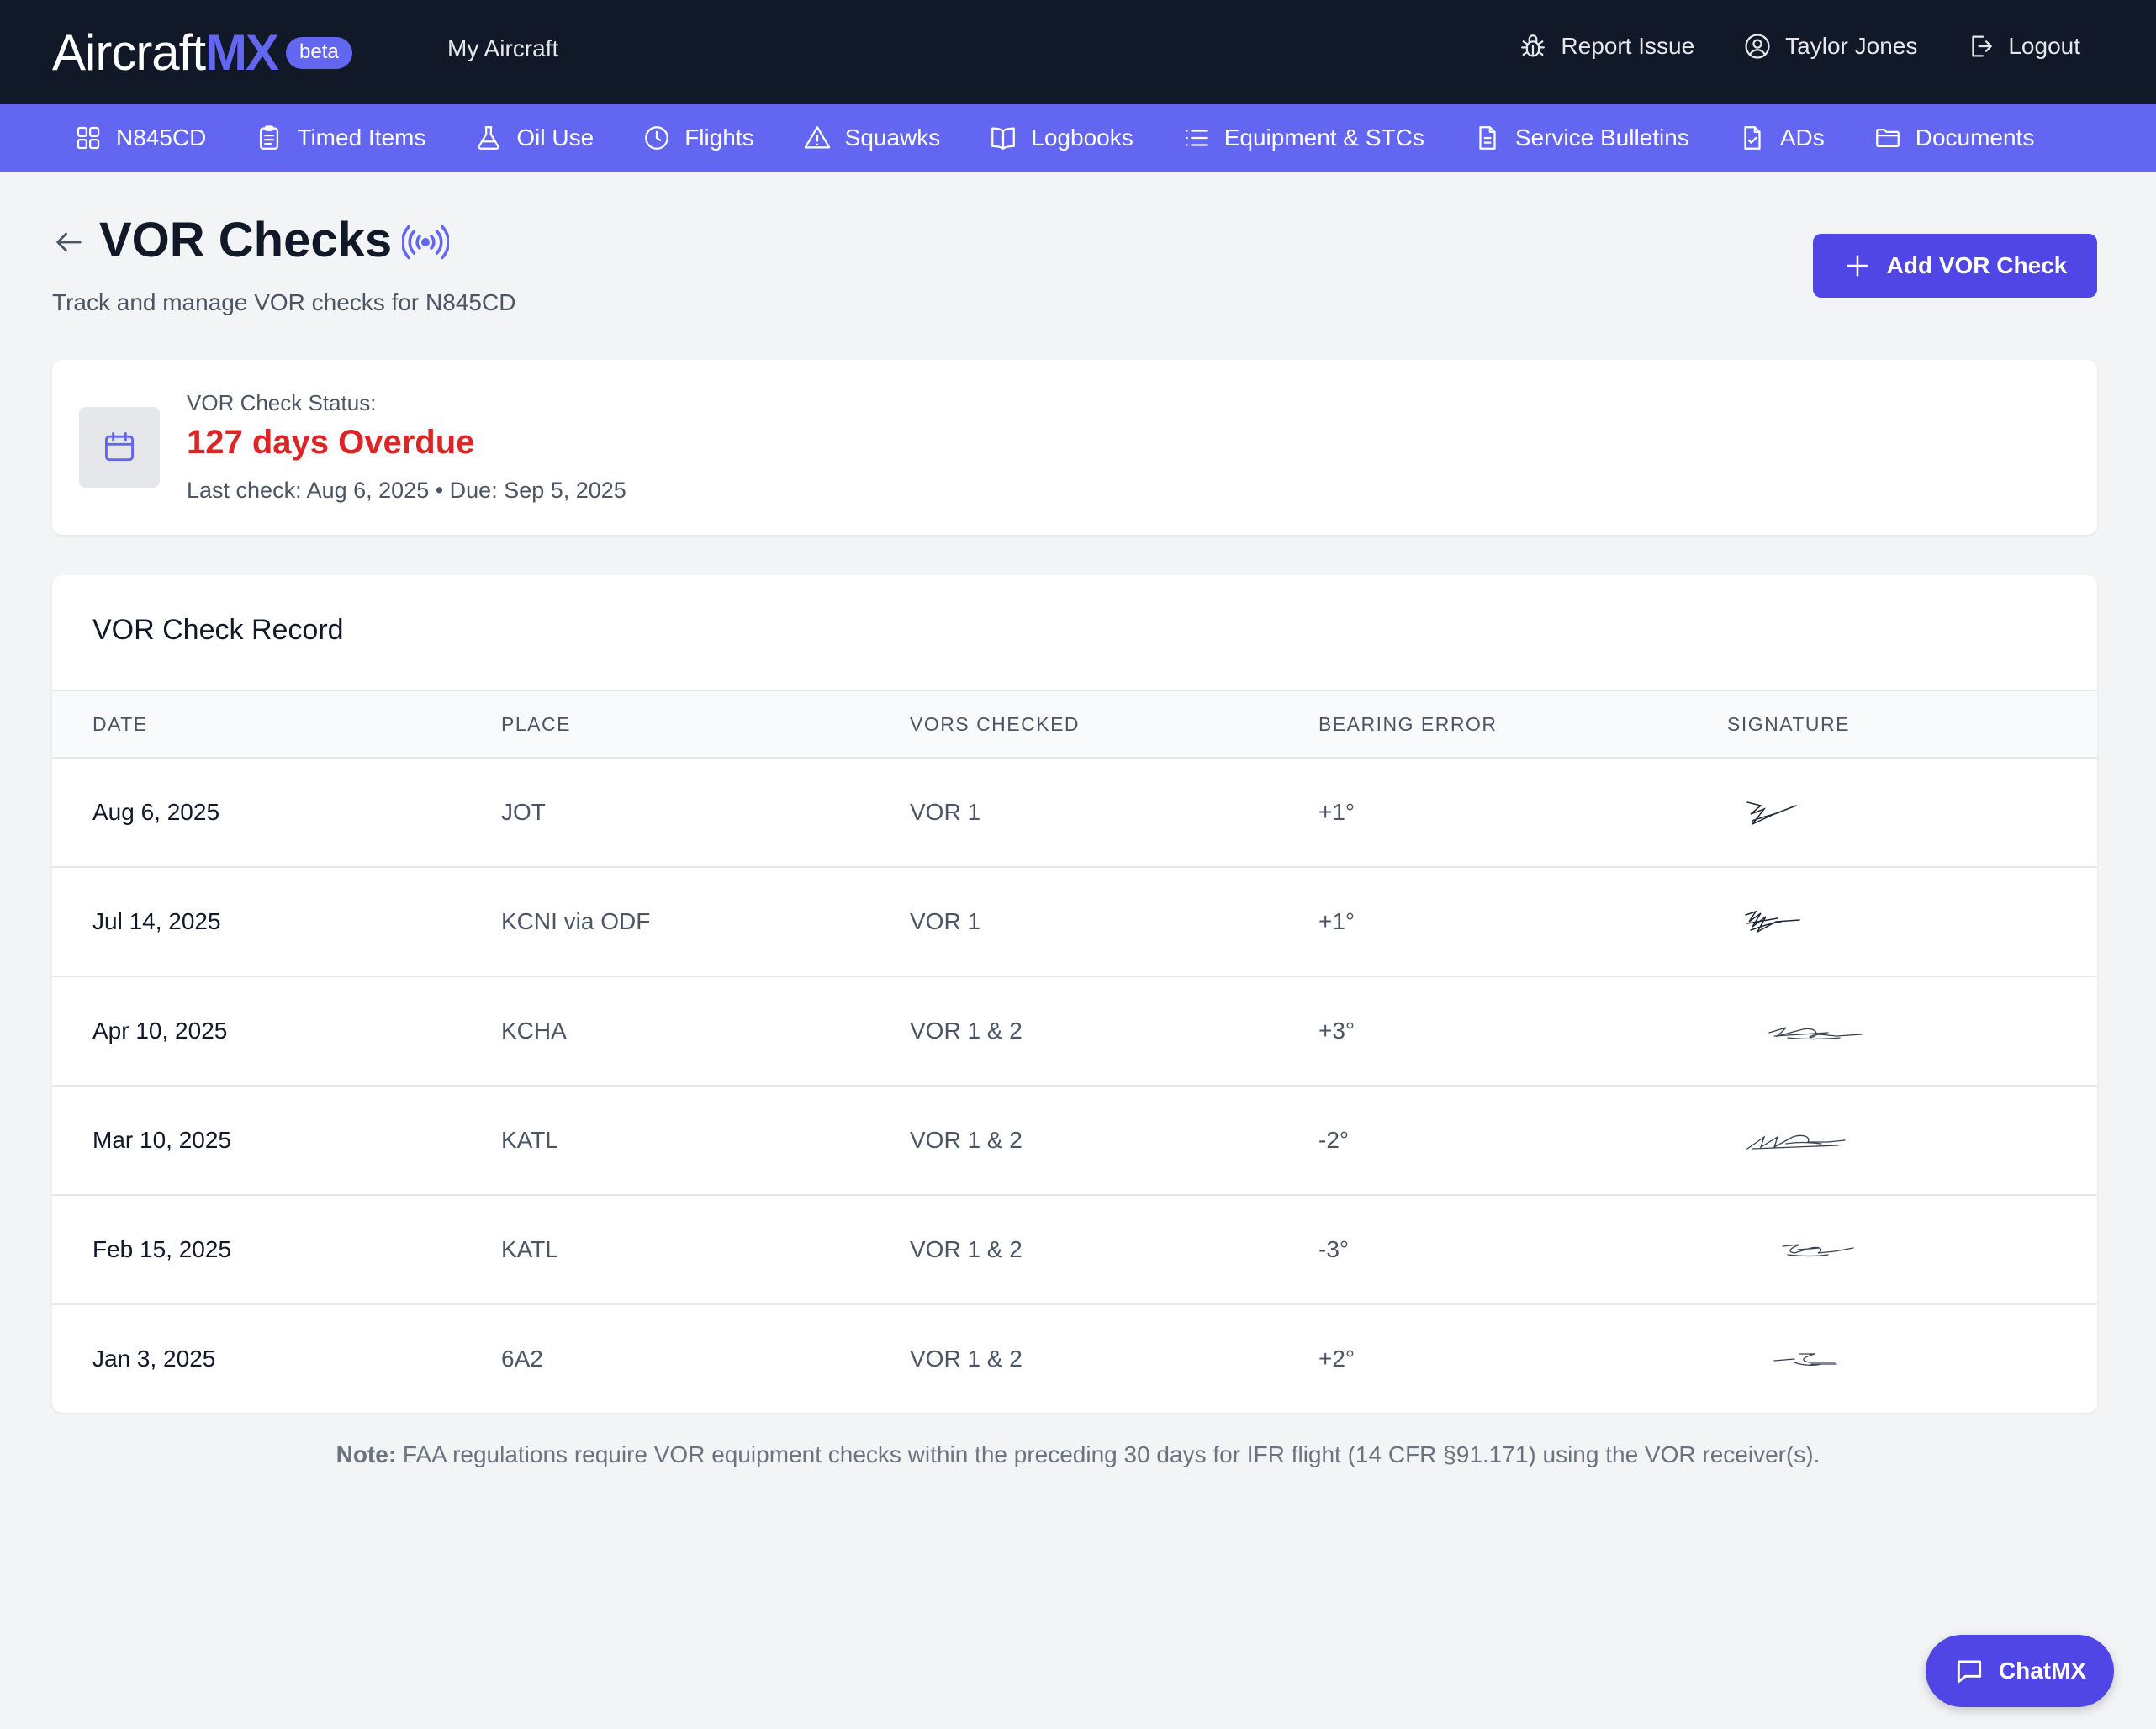 This screenshot has height=1729, width=2156. Describe the element at coordinates (361, 137) in the screenshot. I see `nav-item-label: Timed Items` at that location.